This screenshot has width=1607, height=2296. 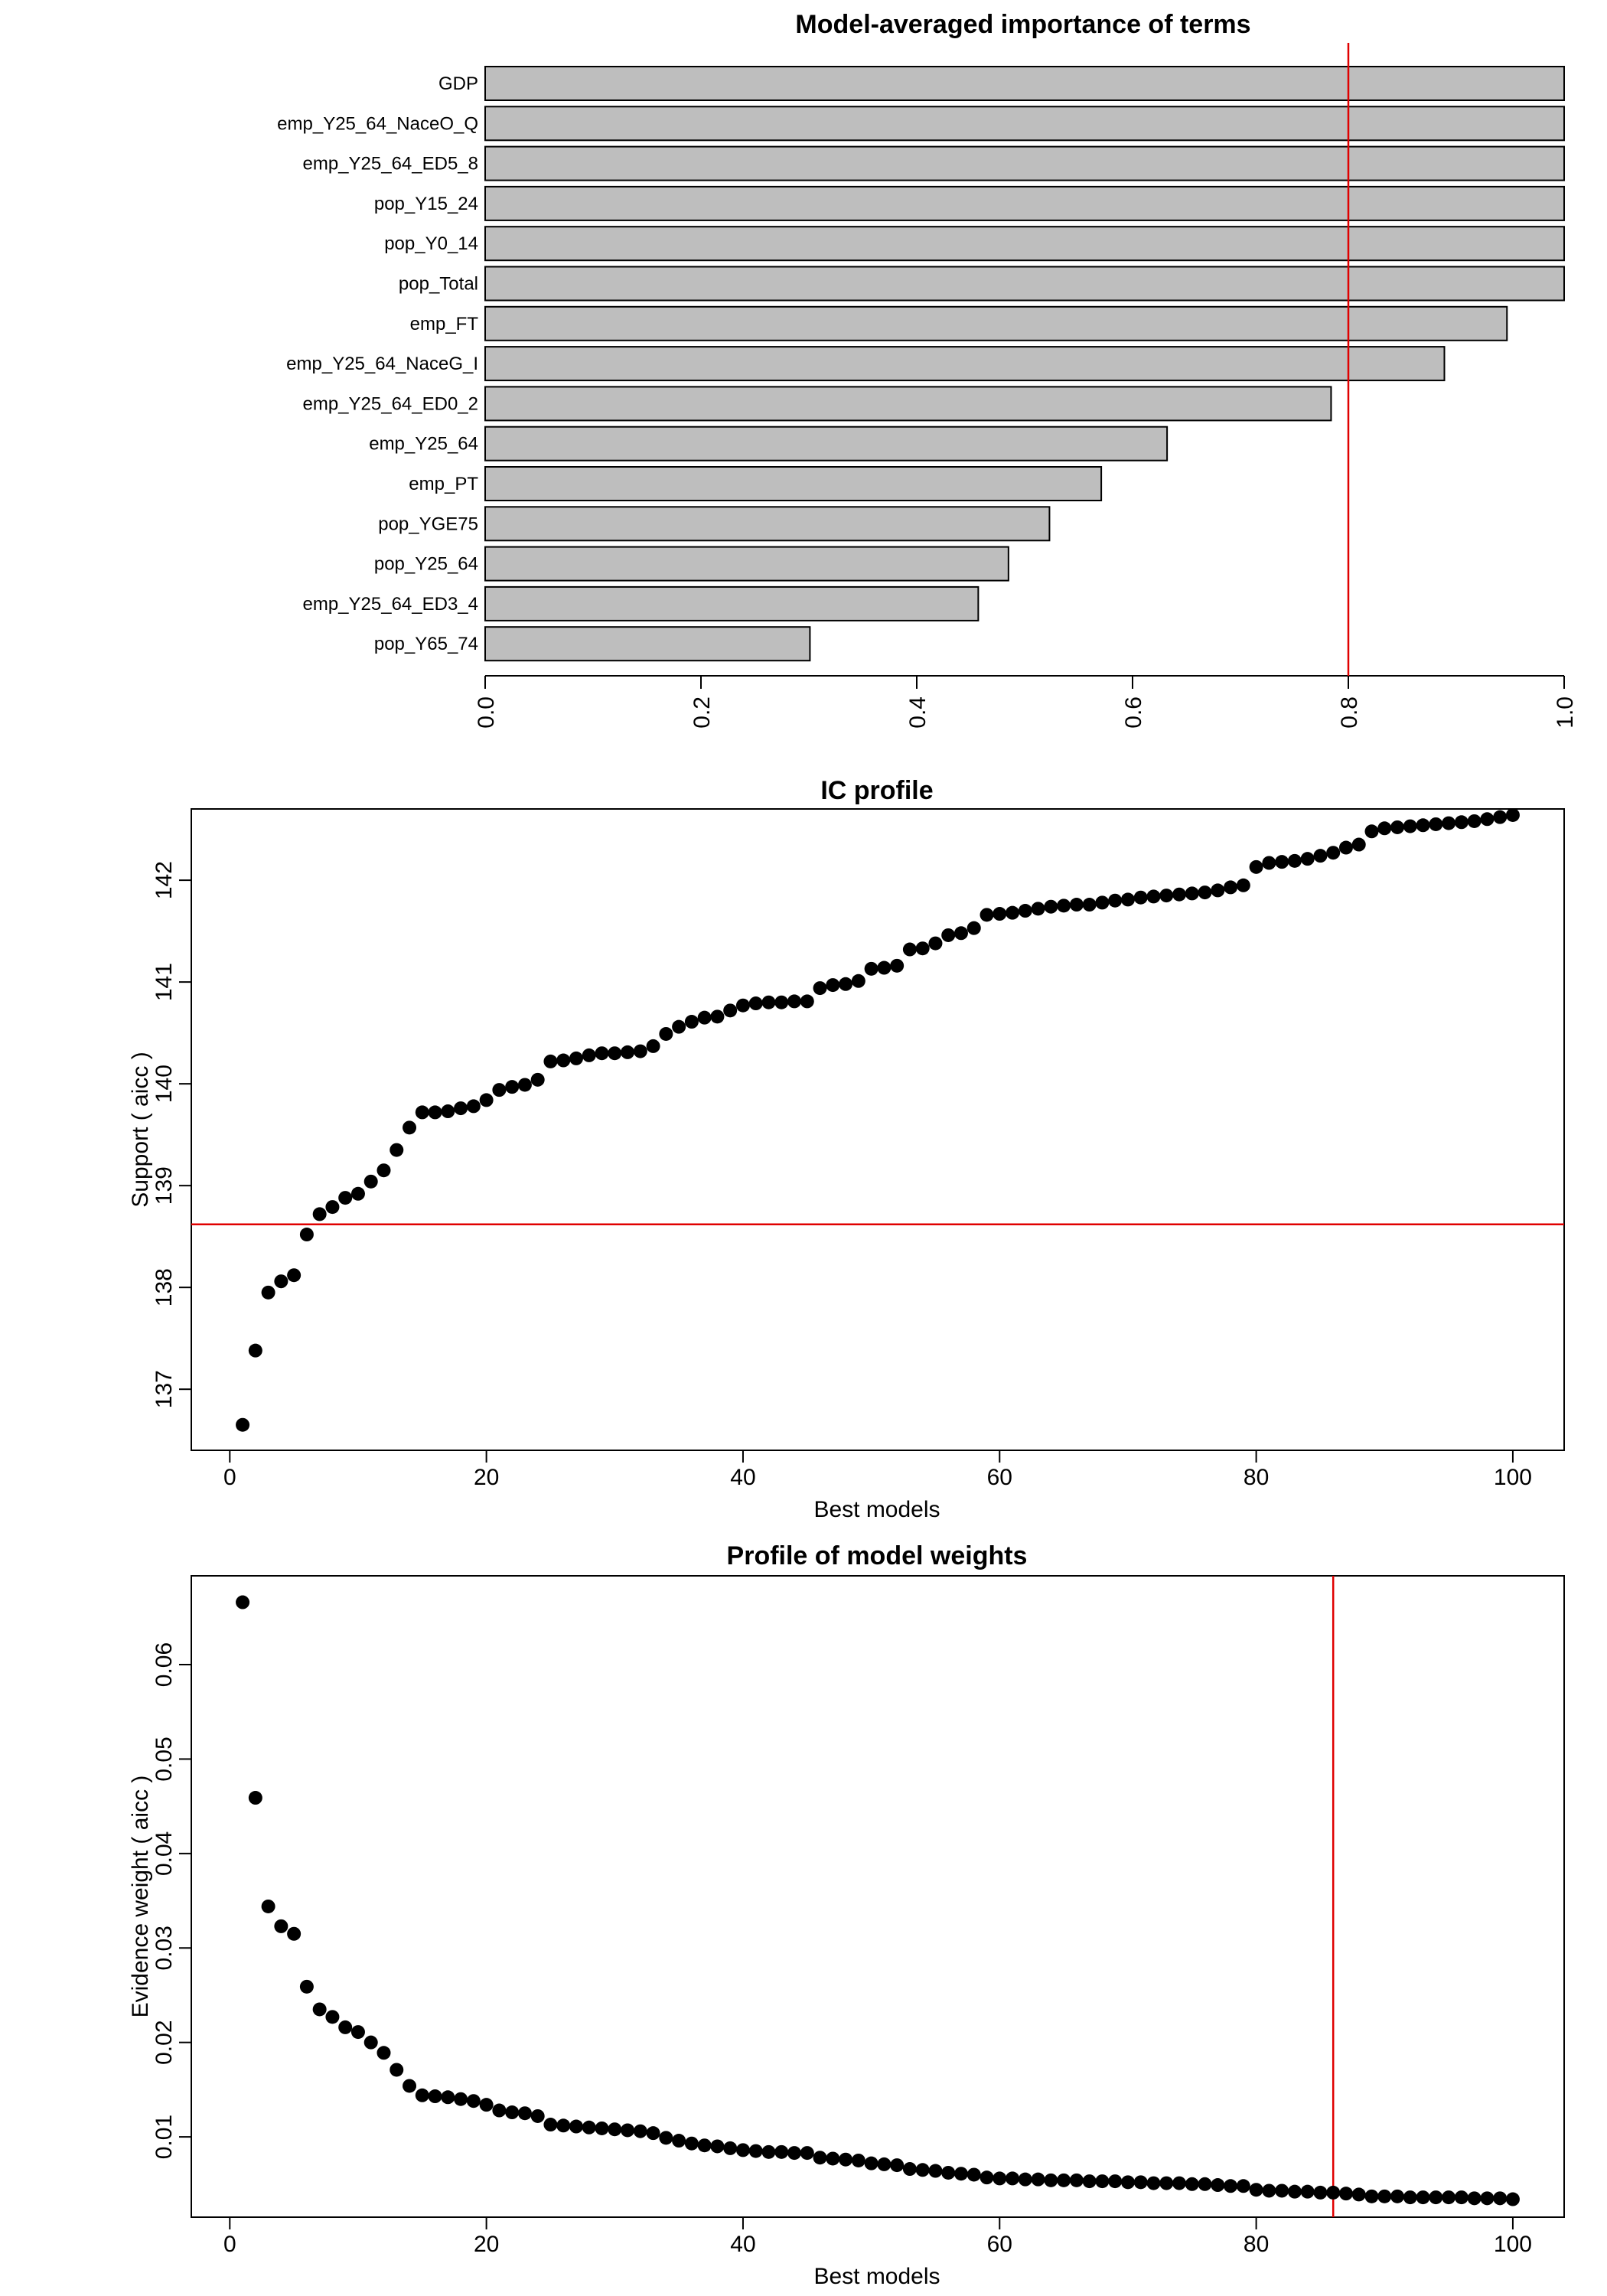 I want to click on ic-profile-x-tick-label: 20, so click(x=486, y=1477).